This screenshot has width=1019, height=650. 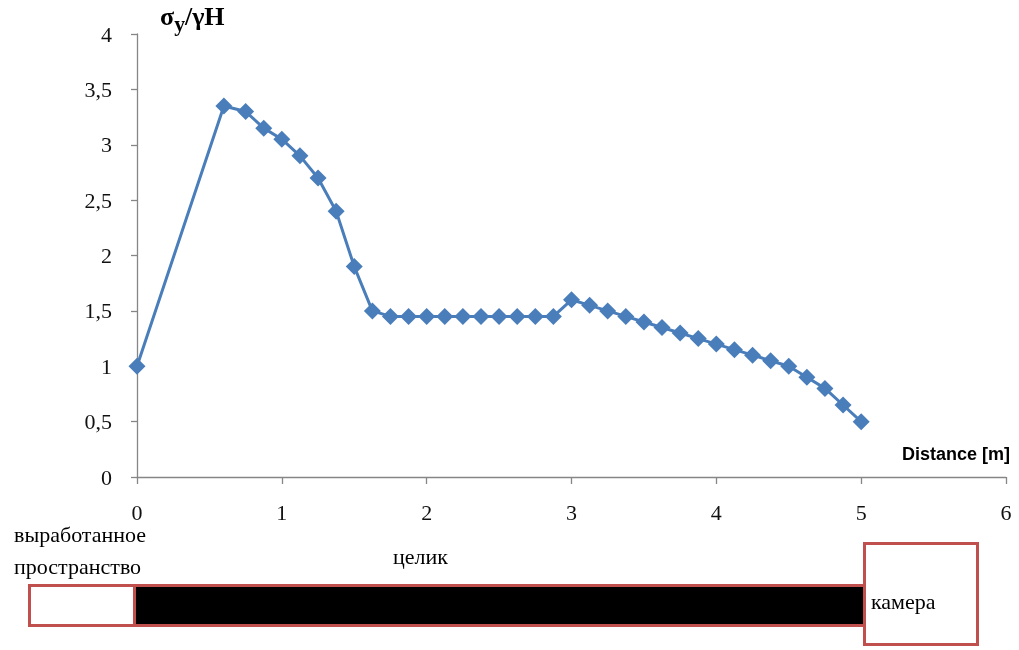 What do you see at coordinates (903, 602) in the screenshot?
I see `text: камера` at bounding box center [903, 602].